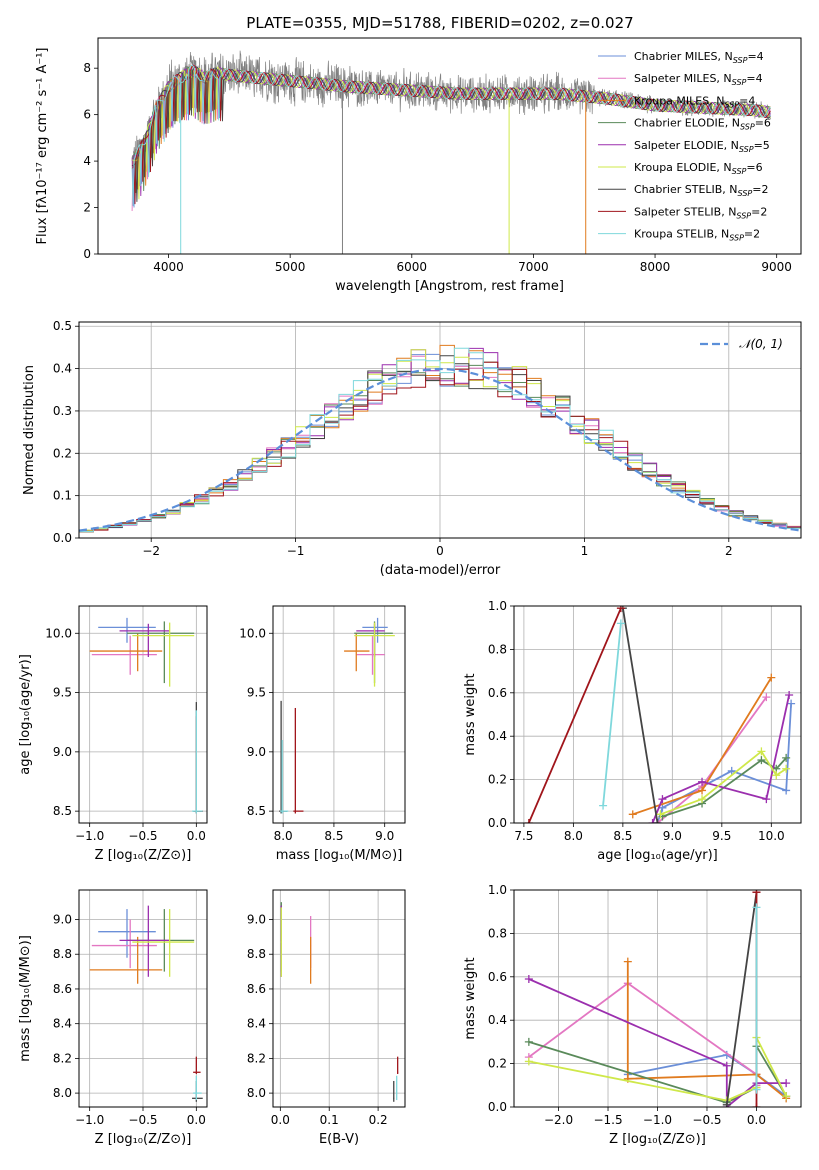 The height and width of the screenshot is (1170, 819). What do you see at coordinates (62, 496) in the screenshot?
I see `y-tick-label: 0.1` at bounding box center [62, 496].